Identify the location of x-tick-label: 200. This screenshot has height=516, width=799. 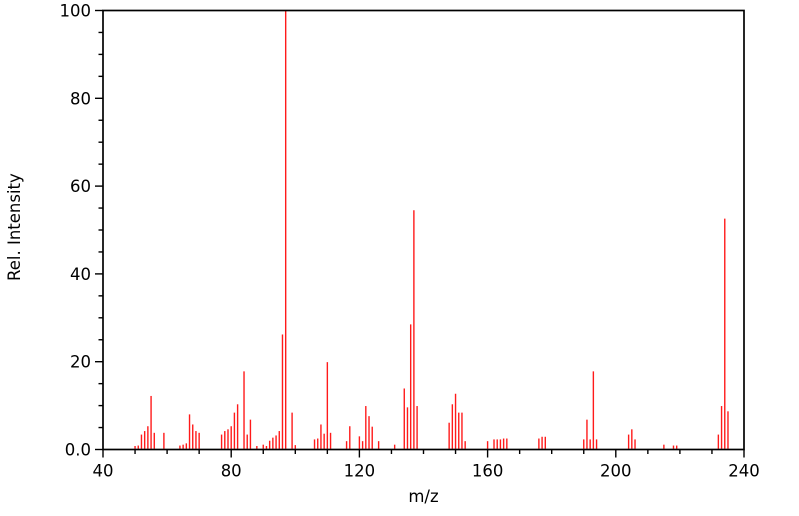
(616, 471).